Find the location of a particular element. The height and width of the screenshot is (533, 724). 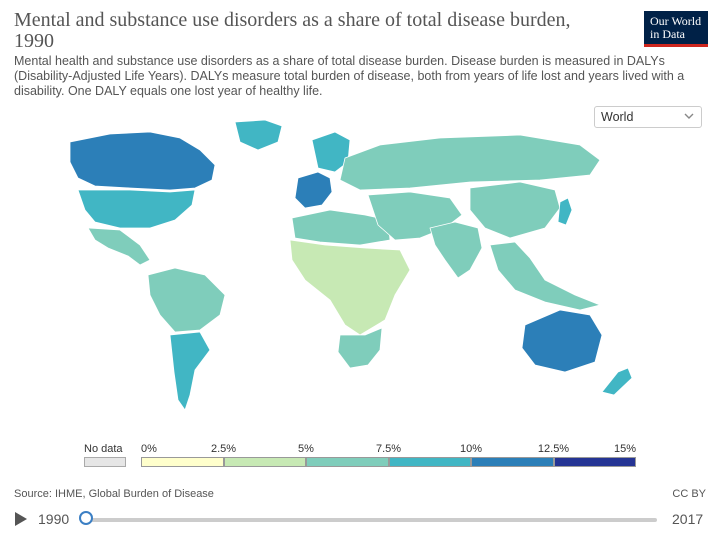

license-note: CC BY is located at coordinates (689, 494).